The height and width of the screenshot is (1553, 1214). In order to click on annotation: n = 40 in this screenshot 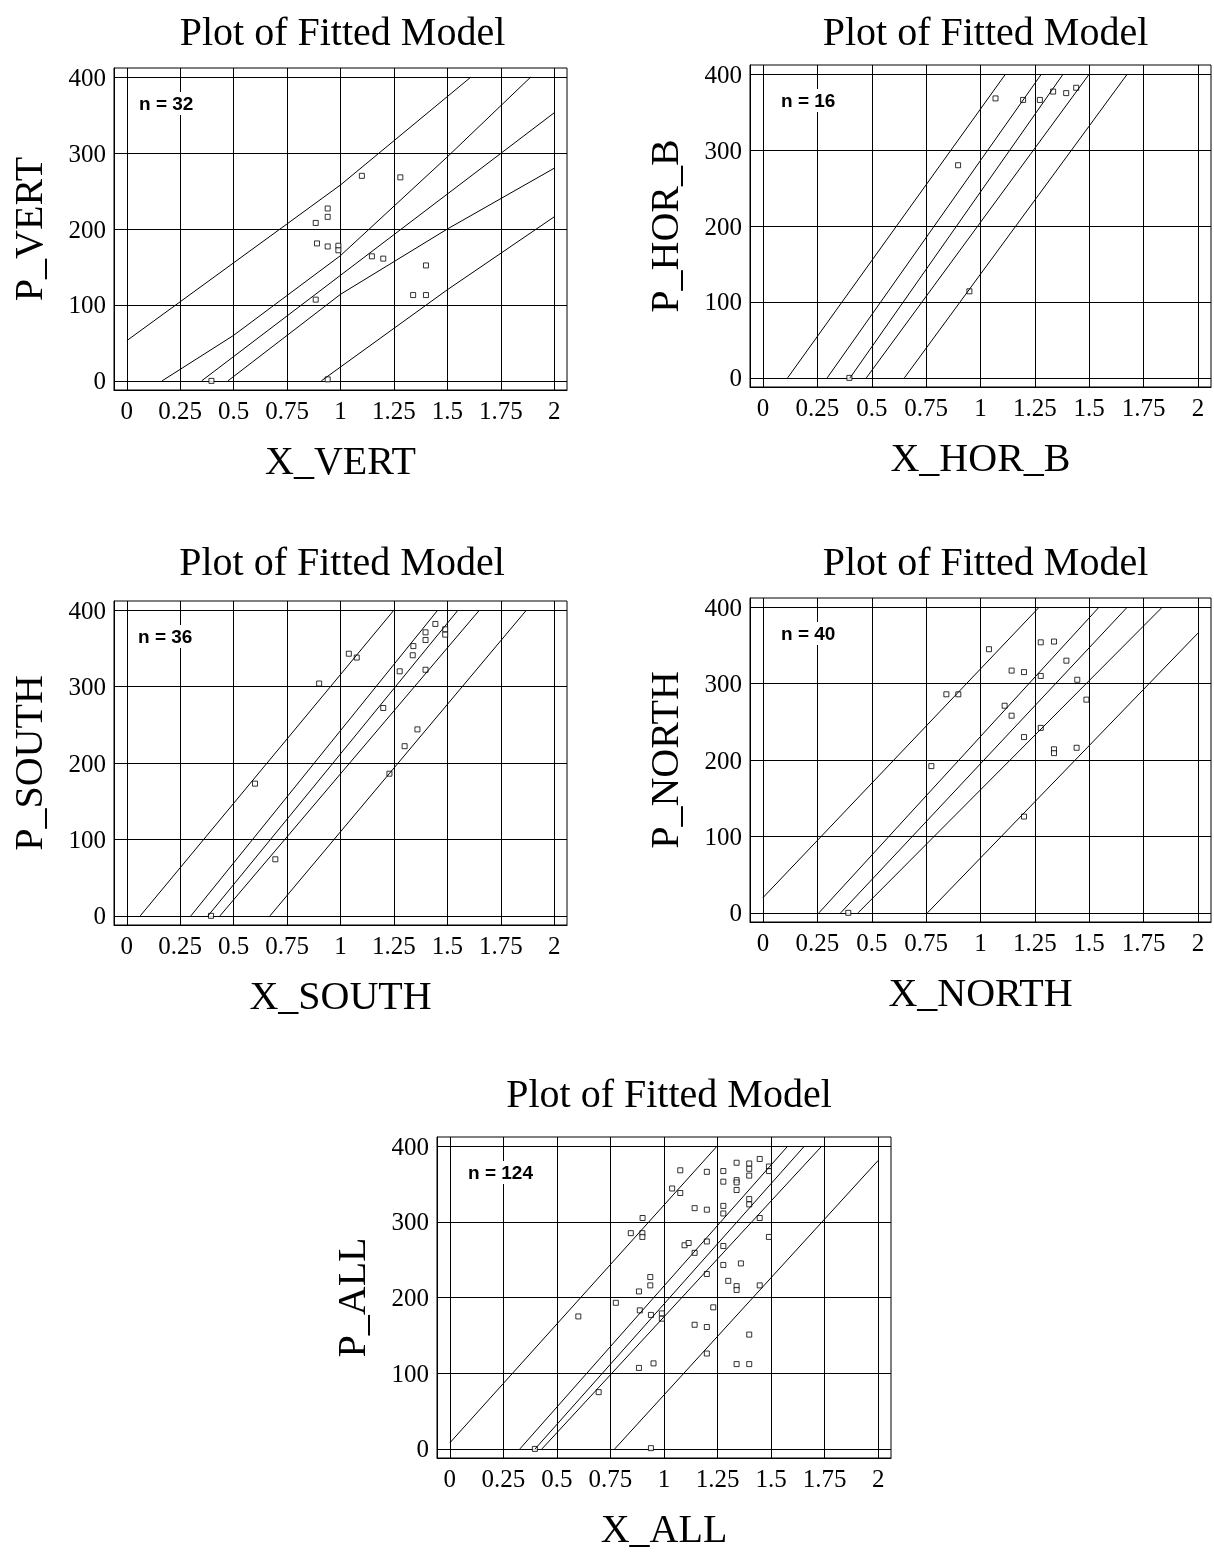, I will do `click(808, 633)`.